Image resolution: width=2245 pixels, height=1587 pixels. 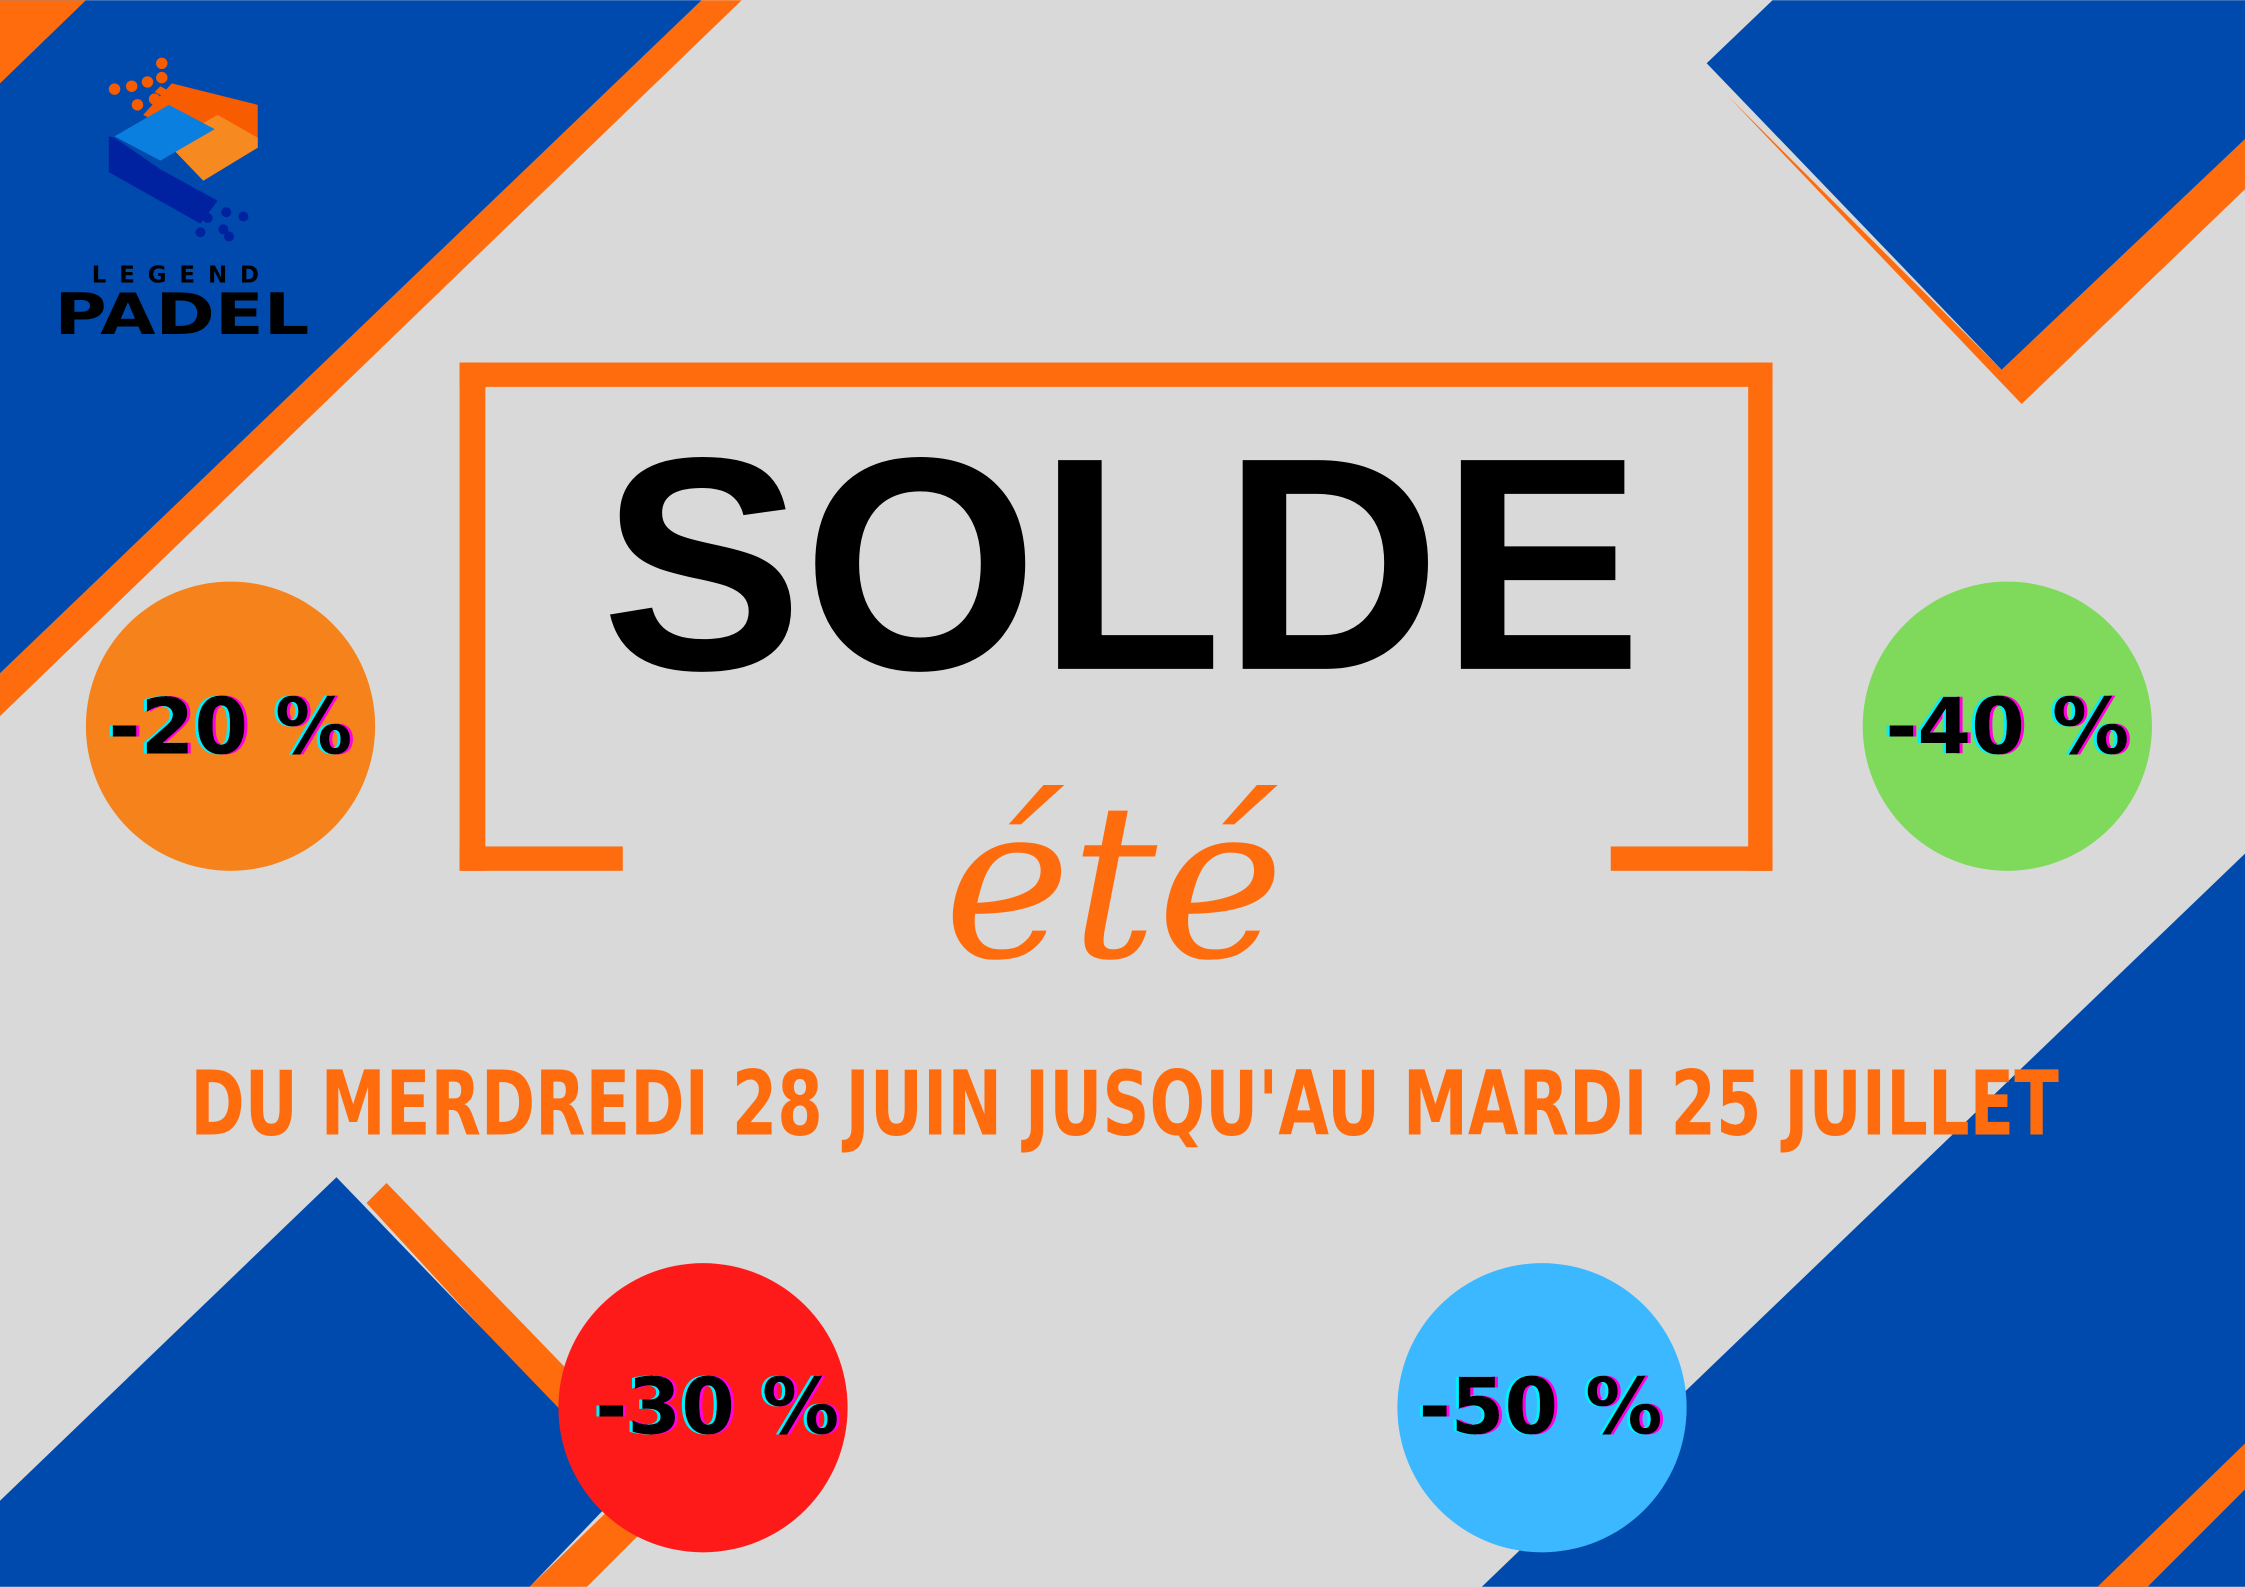 I want to click on discount-badge-30: -30 %, so click(x=703, y=1408).